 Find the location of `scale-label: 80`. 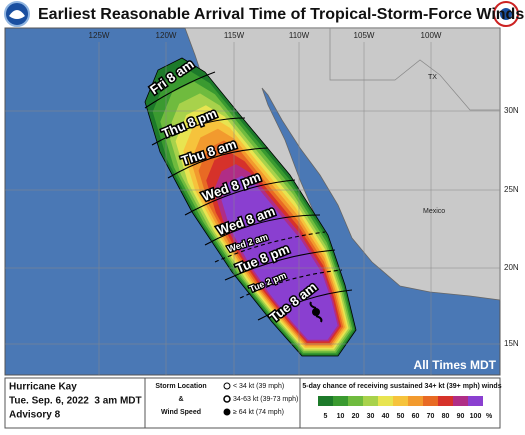

scale-label: 80 is located at coordinates (446, 416).